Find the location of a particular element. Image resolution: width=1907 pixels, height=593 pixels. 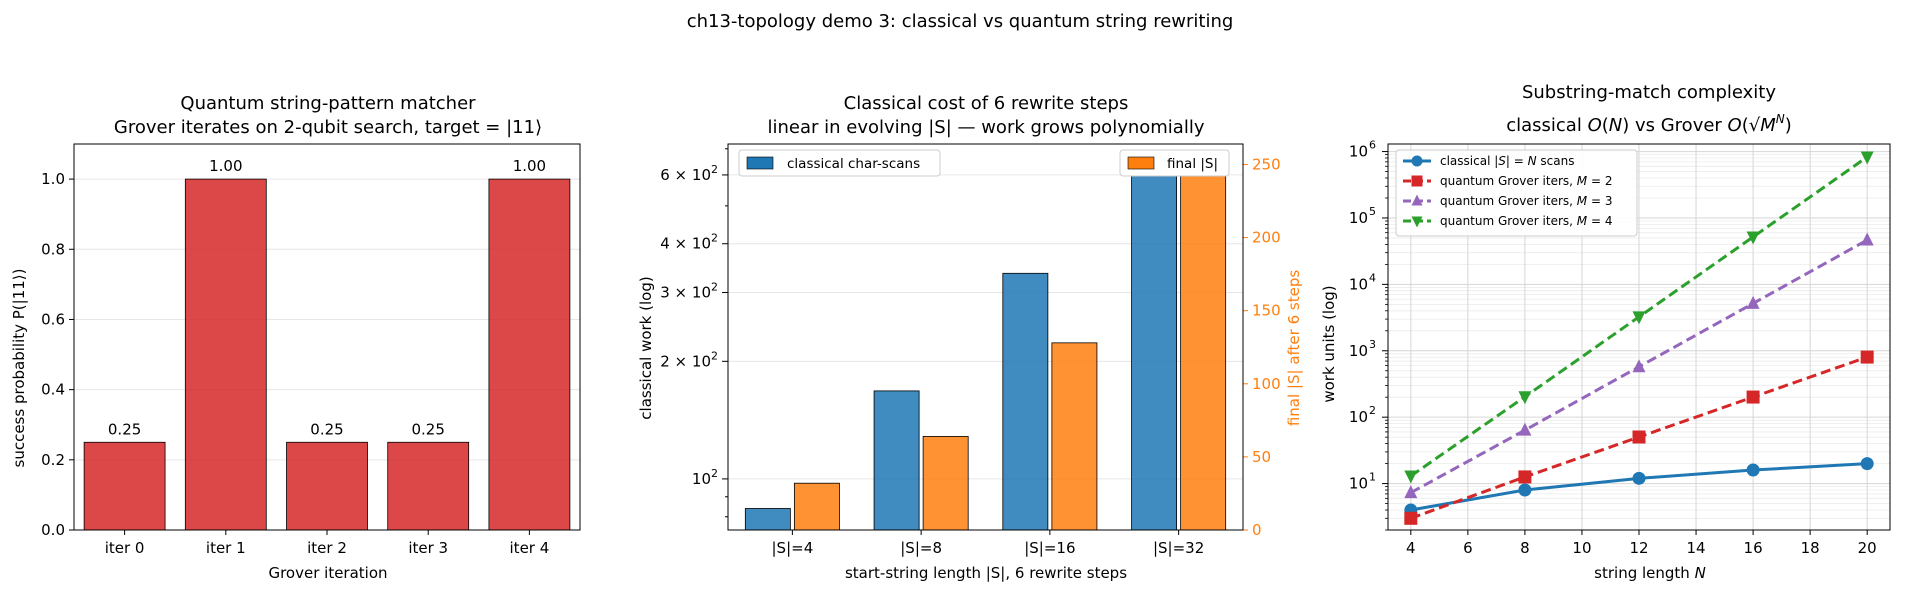

rewrite-ylabel-right: final |S| after 6 steps is located at coordinates (1294, 348).